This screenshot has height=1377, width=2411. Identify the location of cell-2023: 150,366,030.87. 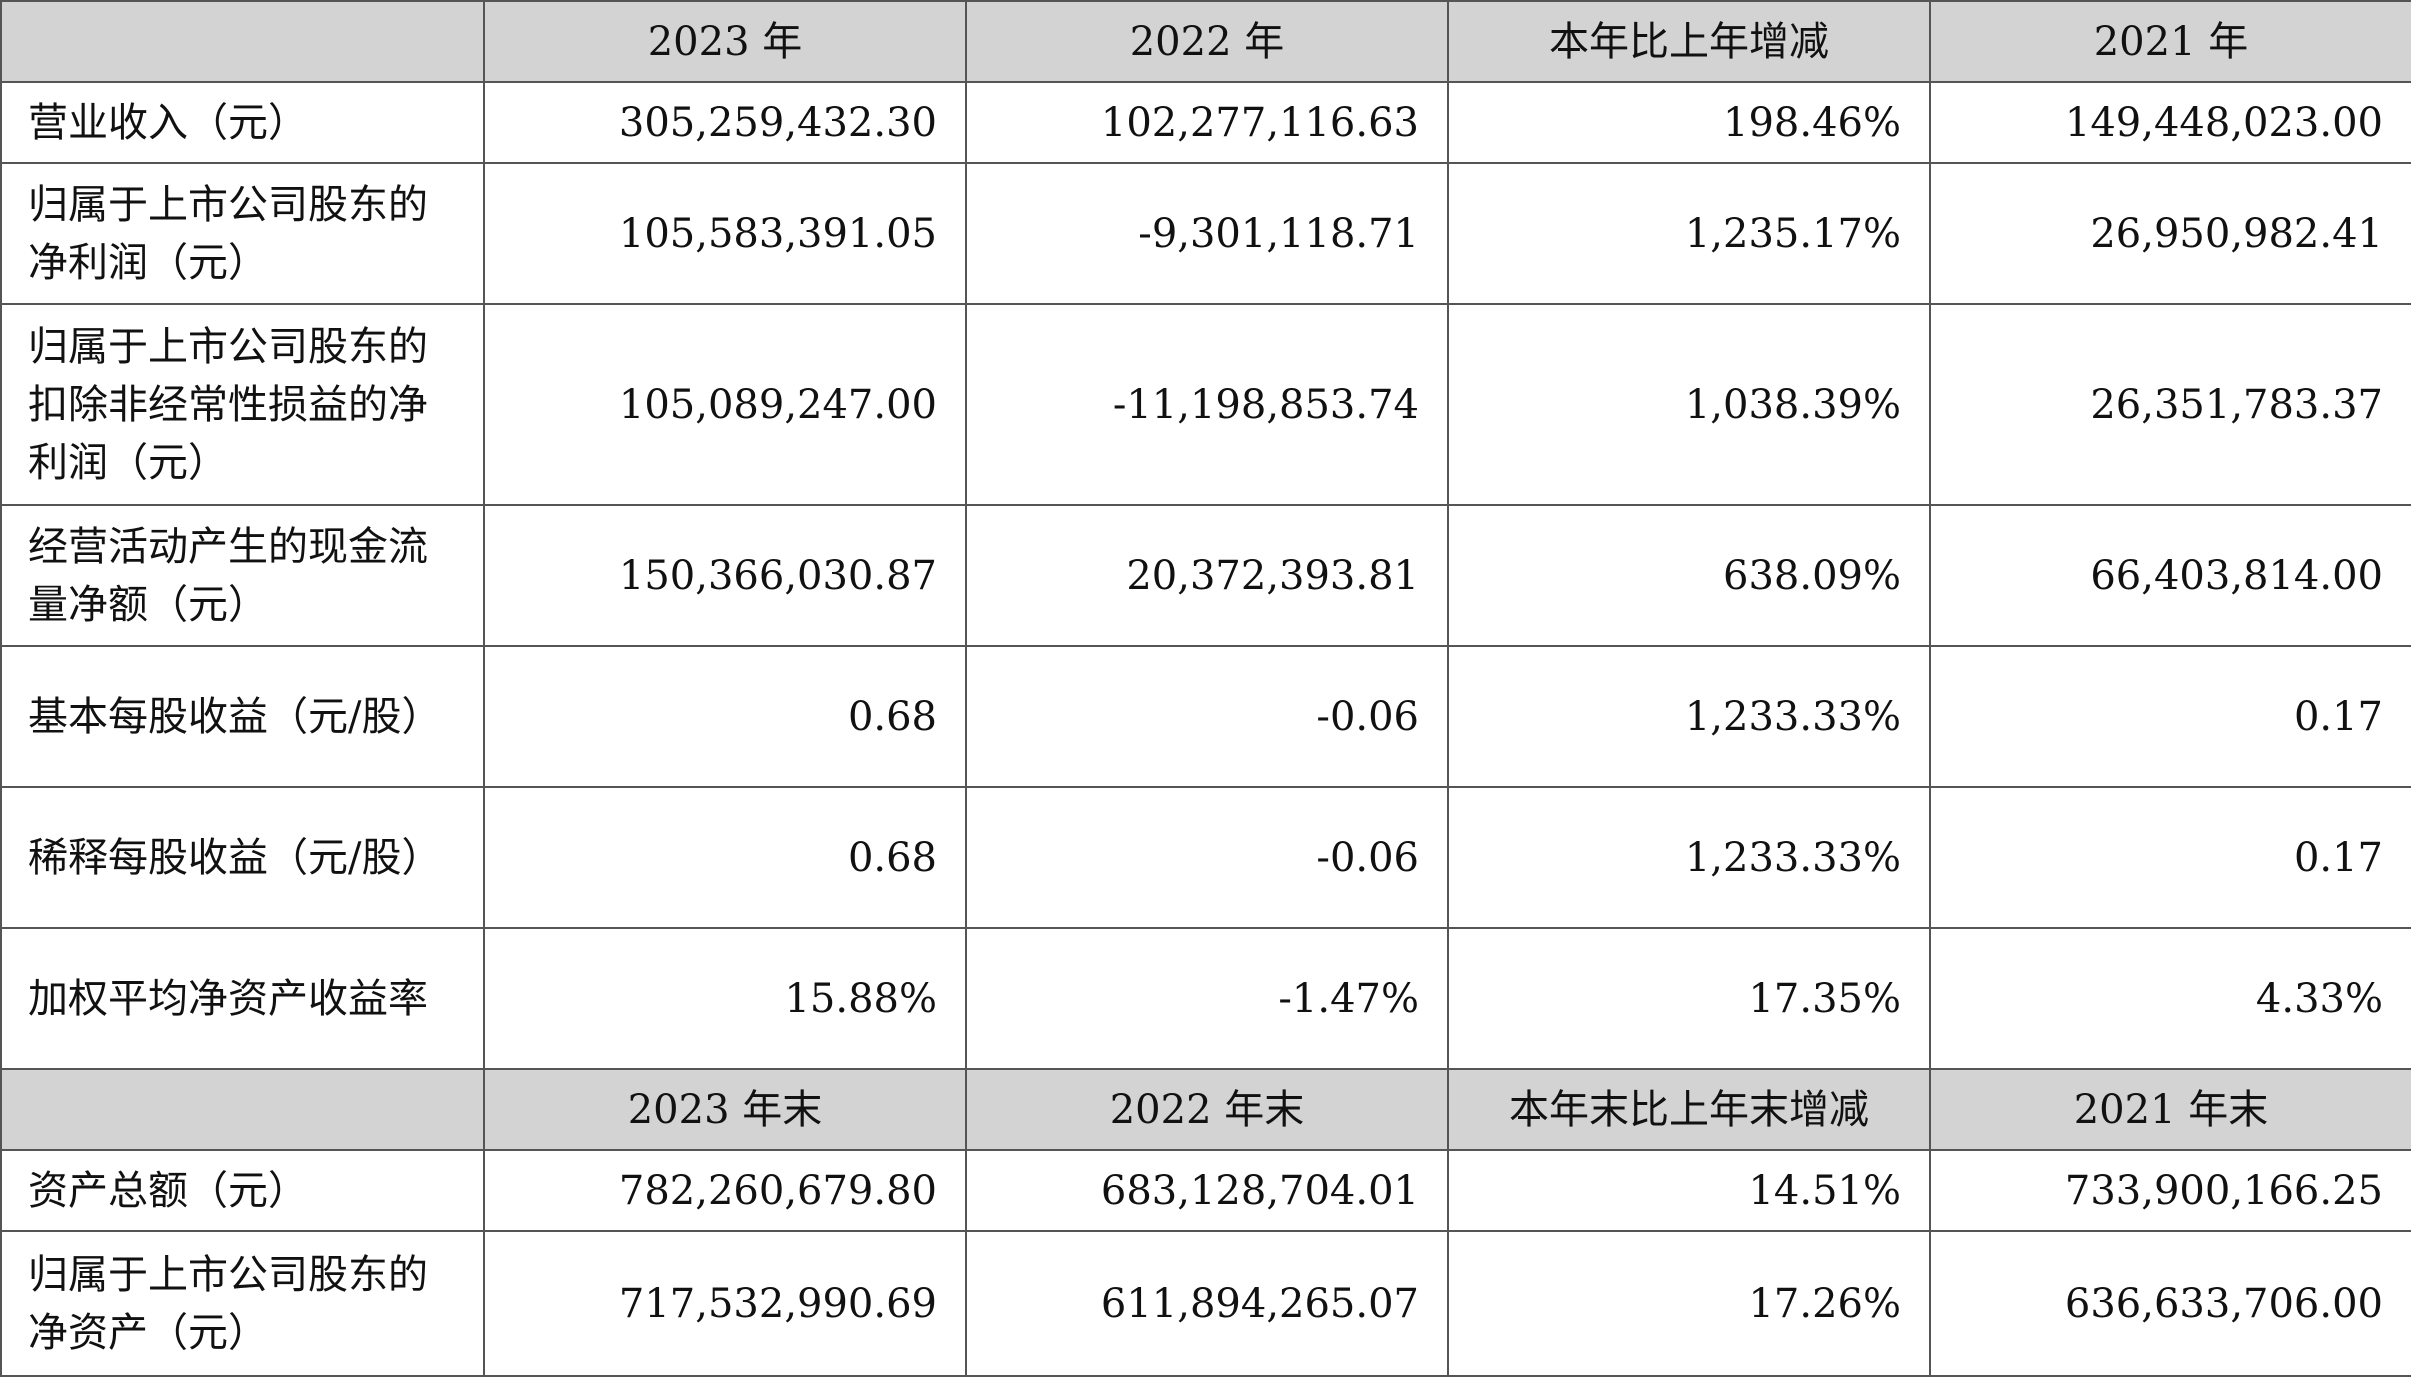
(725, 575).